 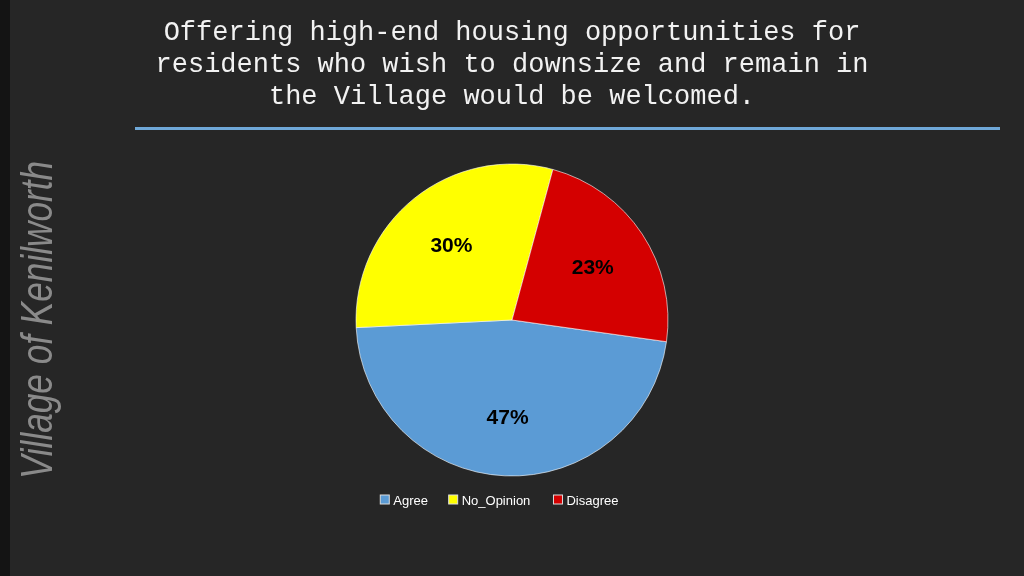 I want to click on chart-title: Offering high-end housing opportunities for residents who wish to downsize and remain in the Village would be welcomed., so click(x=512, y=65).